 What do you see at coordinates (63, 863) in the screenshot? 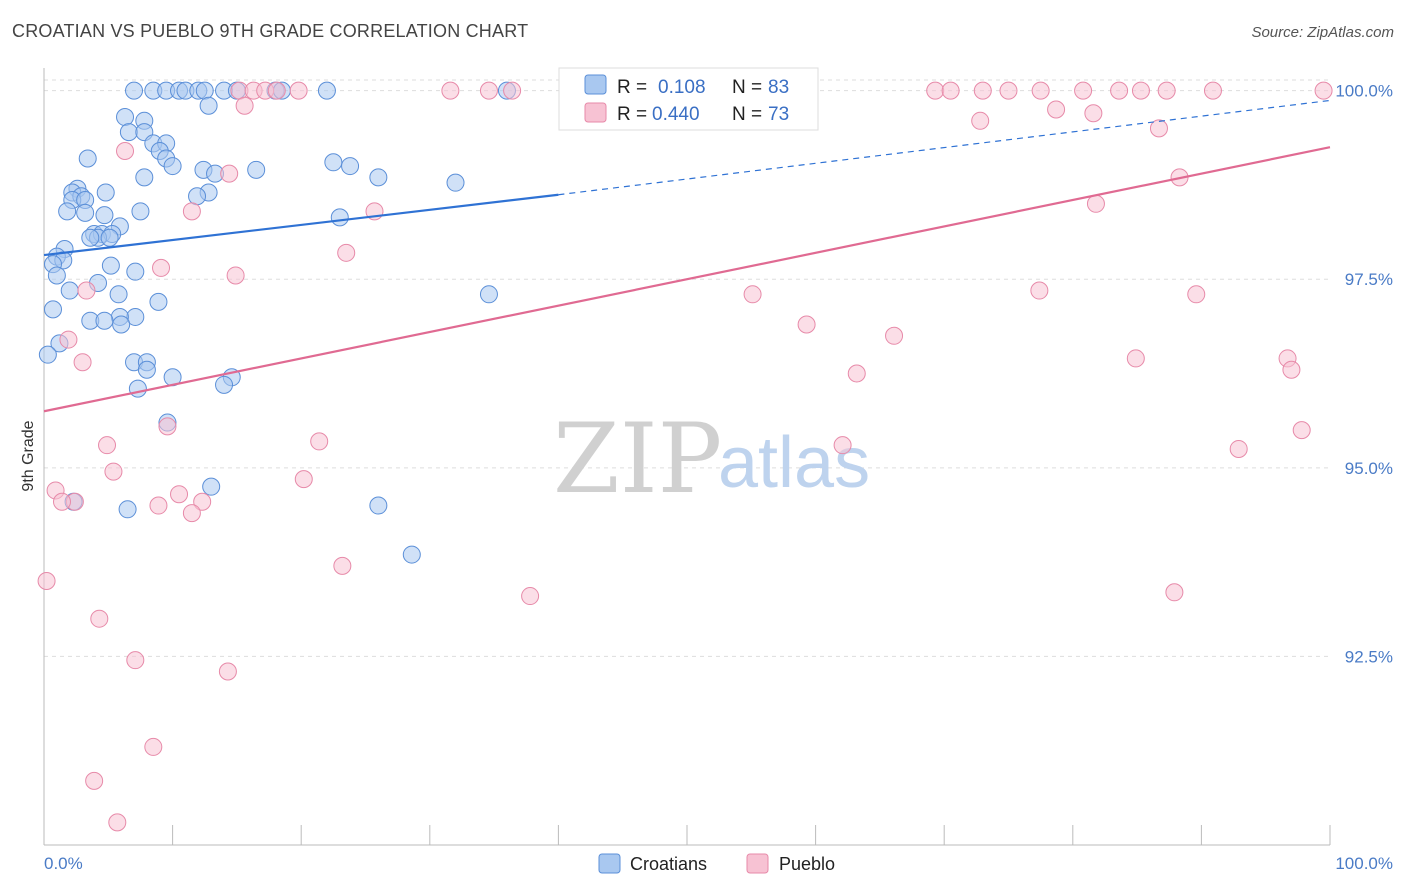
I see `x-tick-label-min: 0.0%` at bounding box center [63, 863].